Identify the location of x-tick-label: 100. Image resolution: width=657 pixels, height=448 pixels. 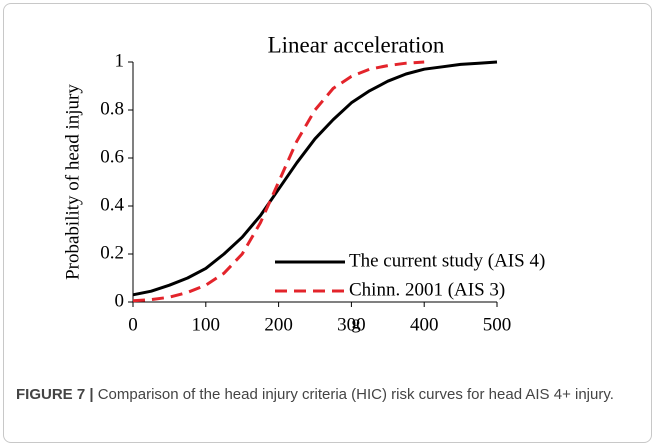
(206, 324).